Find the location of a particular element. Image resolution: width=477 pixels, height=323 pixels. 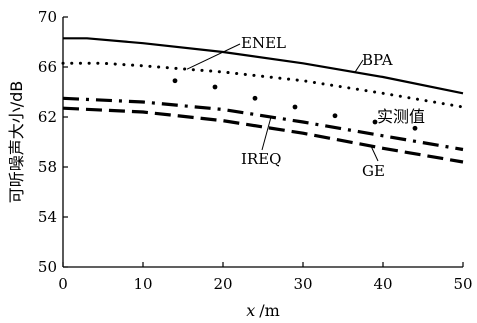

annotation-ge: GE is located at coordinates (373, 171).